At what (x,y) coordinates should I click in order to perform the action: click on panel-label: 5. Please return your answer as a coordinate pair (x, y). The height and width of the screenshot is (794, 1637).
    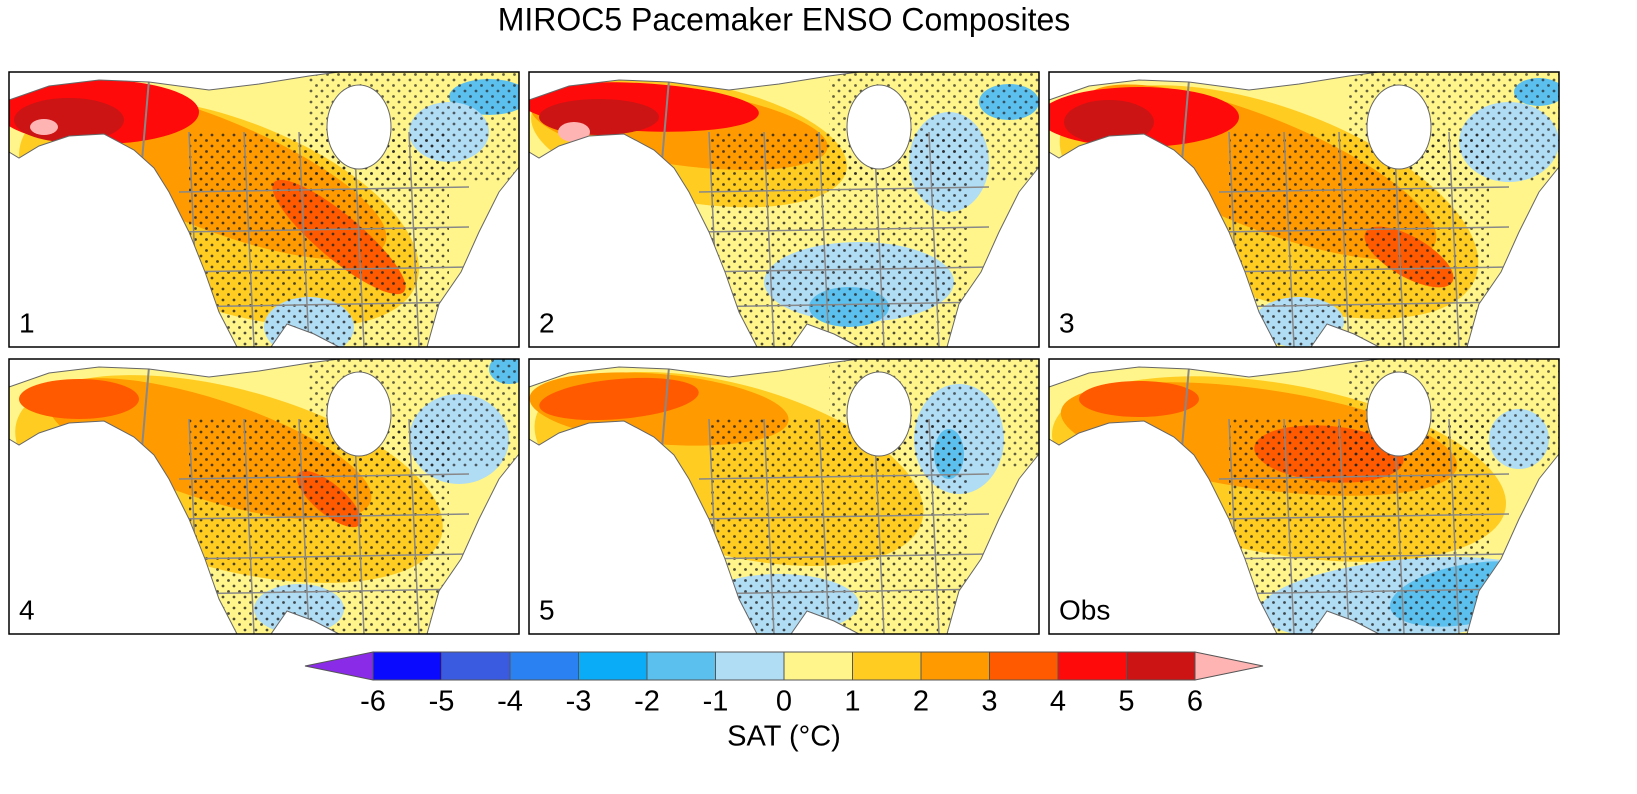
    Looking at the image, I should click on (547, 609).